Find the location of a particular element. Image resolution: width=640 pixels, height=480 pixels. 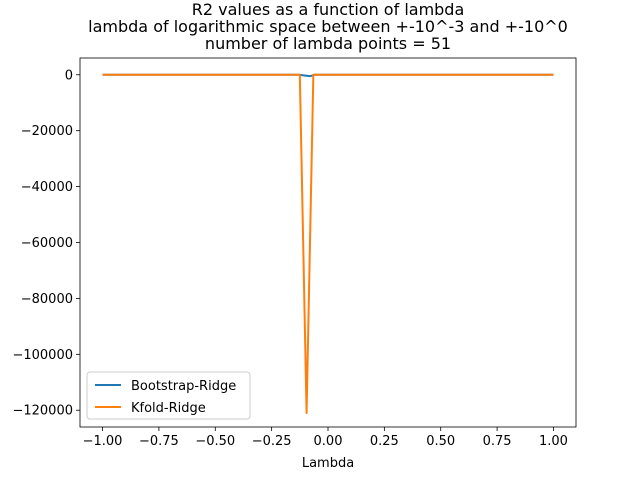

x-tick-label: −0.50 is located at coordinates (215, 441).